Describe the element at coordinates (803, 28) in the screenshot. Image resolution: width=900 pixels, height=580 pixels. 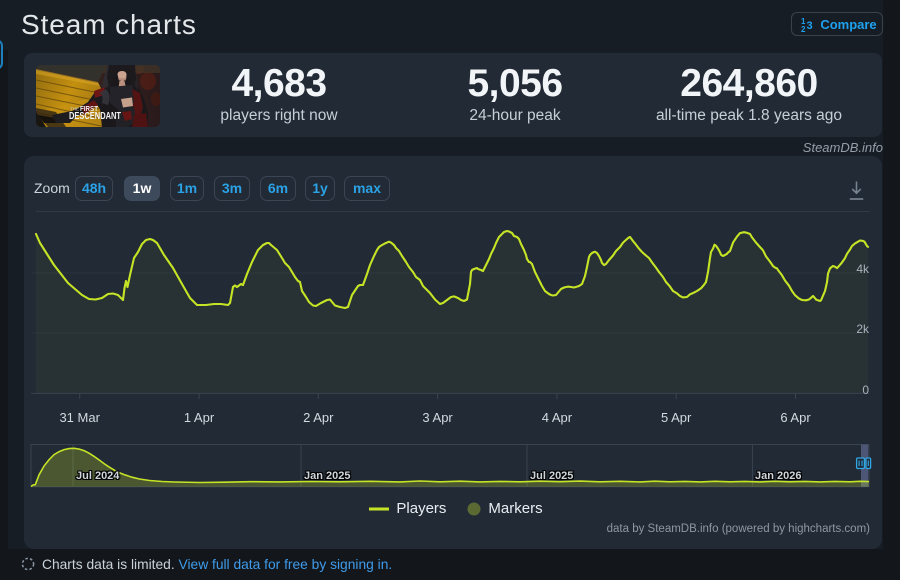
I see `svg-text: 2` at that location.